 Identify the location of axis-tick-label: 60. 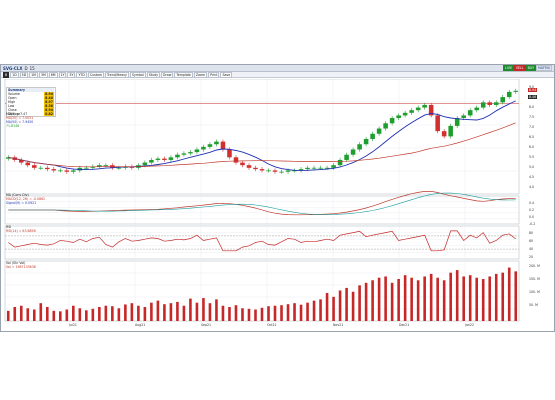
(531, 241).